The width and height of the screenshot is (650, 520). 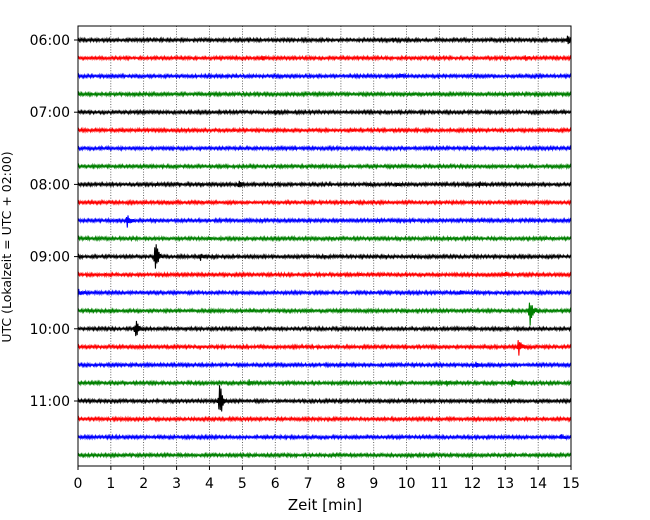 What do you see at coordinates (50, 185) in the screenshot?
I see `y-tick-label: 08:00` at bounding box center [50, 185].